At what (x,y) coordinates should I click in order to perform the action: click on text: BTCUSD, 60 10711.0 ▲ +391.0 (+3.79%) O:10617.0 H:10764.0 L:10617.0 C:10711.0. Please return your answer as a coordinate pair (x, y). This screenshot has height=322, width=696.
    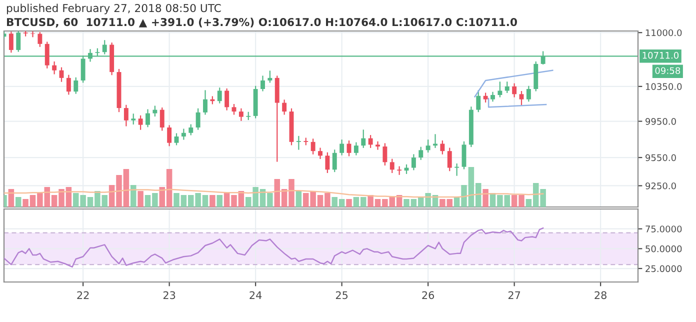
    Looking at the image, I should click on (261, 23).